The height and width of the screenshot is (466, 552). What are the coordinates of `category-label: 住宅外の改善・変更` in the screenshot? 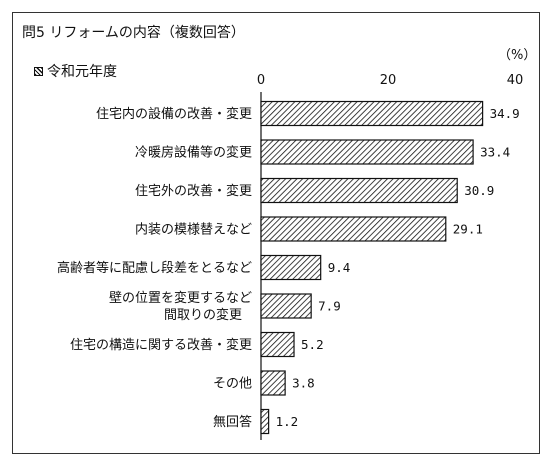 It's located at (193, 191).